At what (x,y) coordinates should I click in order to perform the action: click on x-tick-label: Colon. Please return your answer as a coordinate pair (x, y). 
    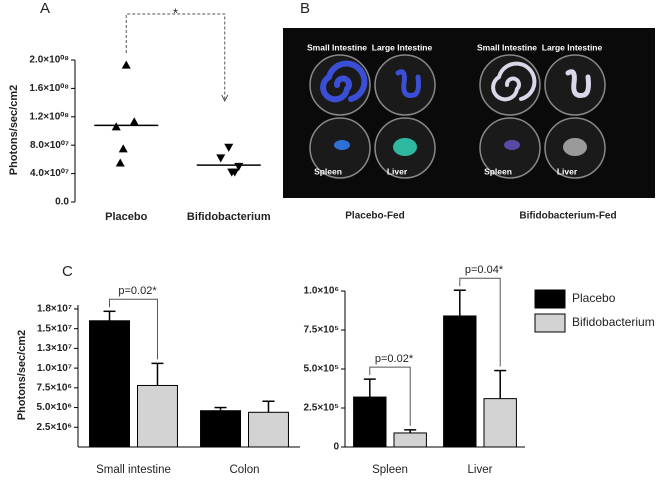
    Looking at the image, I should click on (244, 470).